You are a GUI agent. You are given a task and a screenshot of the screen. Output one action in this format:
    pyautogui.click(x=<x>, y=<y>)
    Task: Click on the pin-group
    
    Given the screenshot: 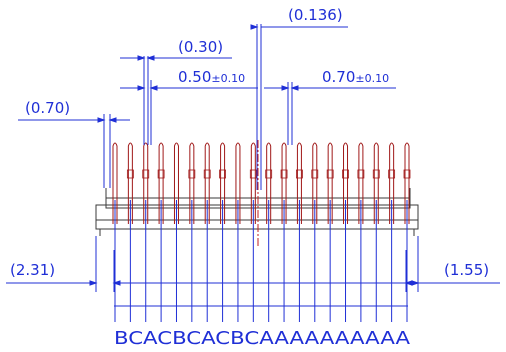 What is the action you would take?
    pyautogui.click(x=261, y=183)
    